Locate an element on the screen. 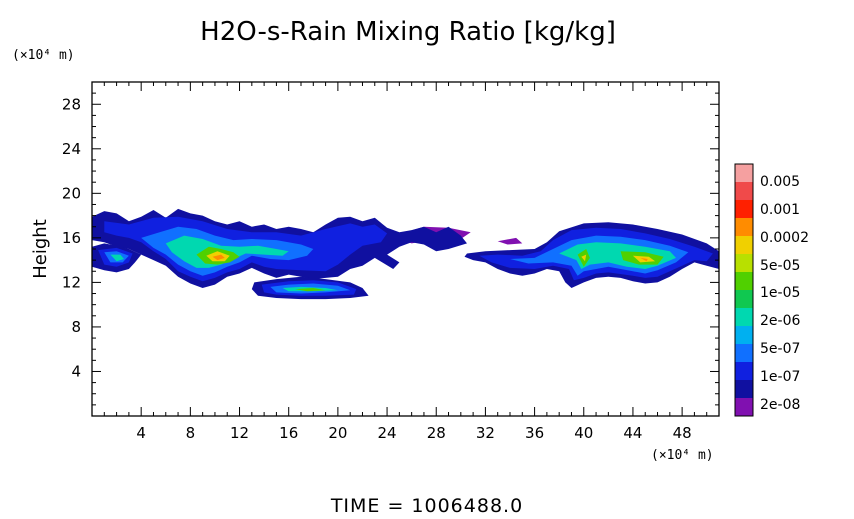 Image resolution: width=854 pixels, height=519 pixels. y-tick-label: 8 is located at coordinates (76, 327).